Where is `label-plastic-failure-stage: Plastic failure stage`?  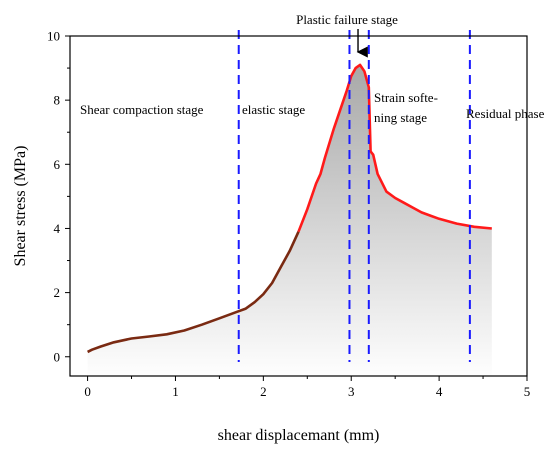 label-plastic-failure-stage: Plastic failure stage is located at coordinates (347, 19).